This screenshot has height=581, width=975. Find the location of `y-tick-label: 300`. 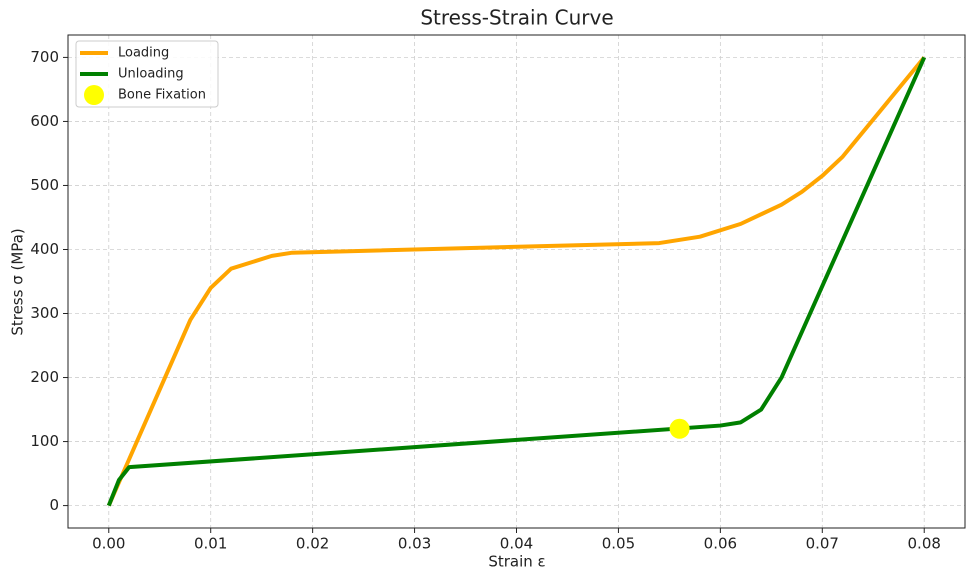

y-tick-label: 300 is located at coordinates (44, 313).